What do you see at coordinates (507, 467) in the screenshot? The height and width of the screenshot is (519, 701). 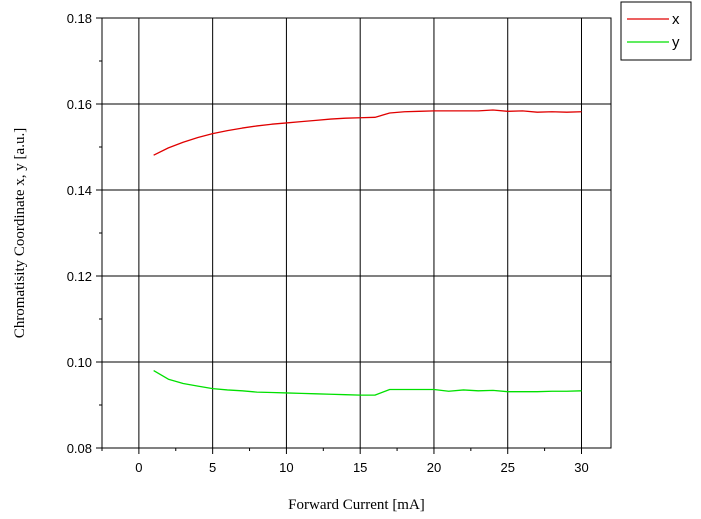 I see `x-tick-label-25: 25` at bounding box center [507, 467].